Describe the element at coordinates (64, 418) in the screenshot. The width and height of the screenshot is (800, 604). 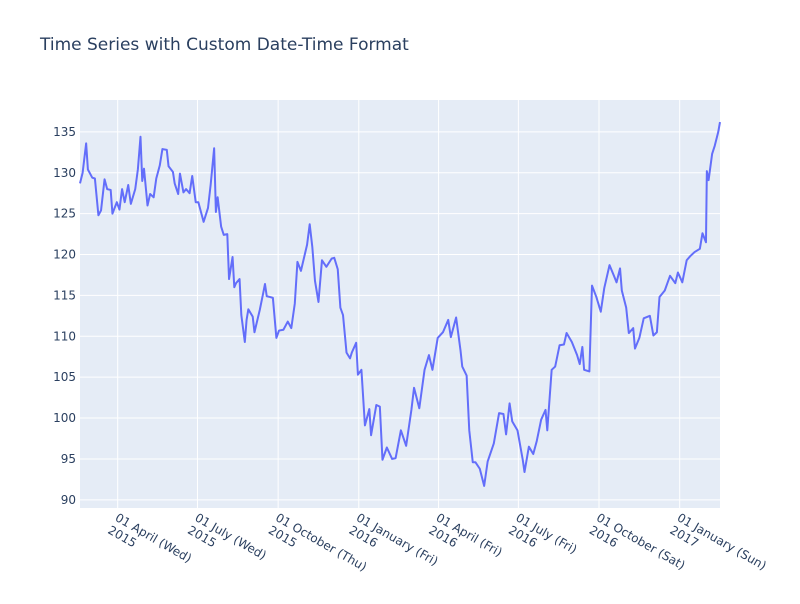
I see `y-tick-label: 100` at that location.